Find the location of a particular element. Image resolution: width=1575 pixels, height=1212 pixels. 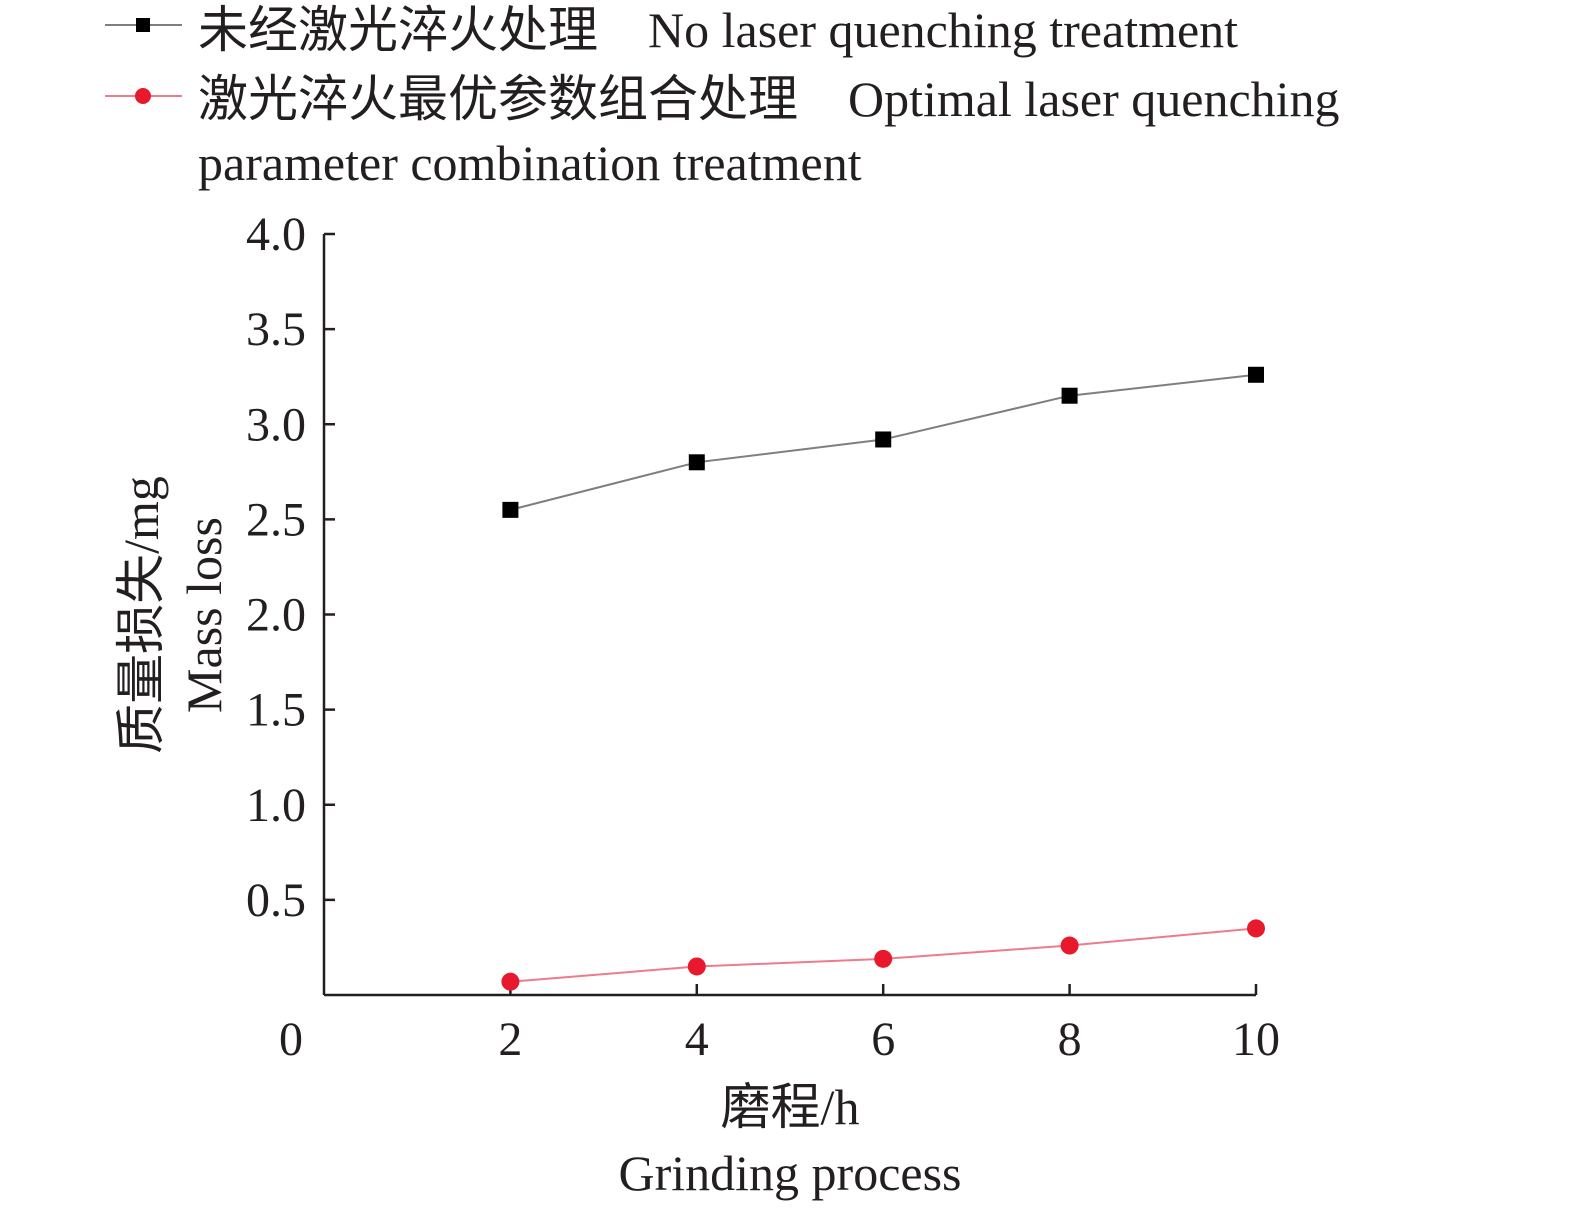

x-tick-label: 2 is located at coordinates (510, 1039).